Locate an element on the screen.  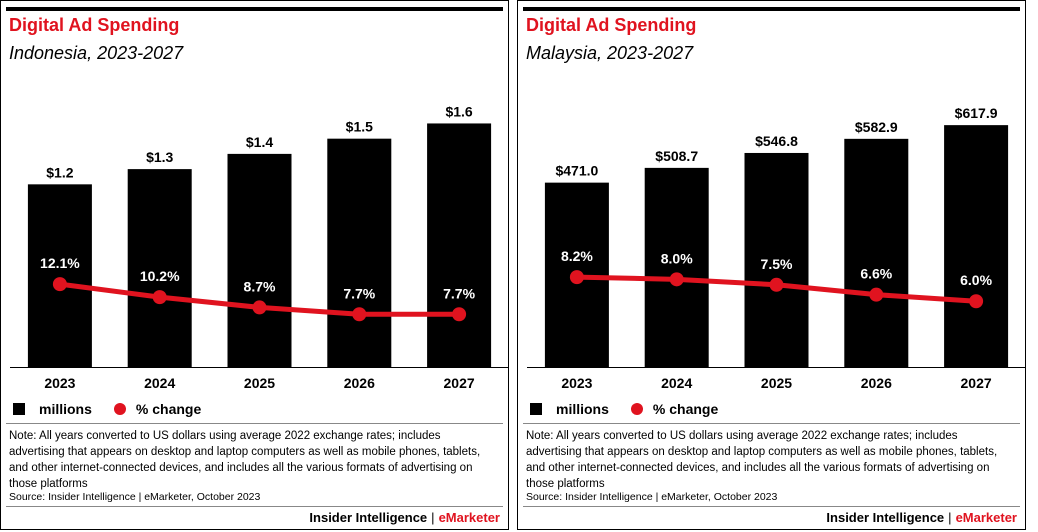
bar-value-label: $546.8 is located at coordinates (776, 141).